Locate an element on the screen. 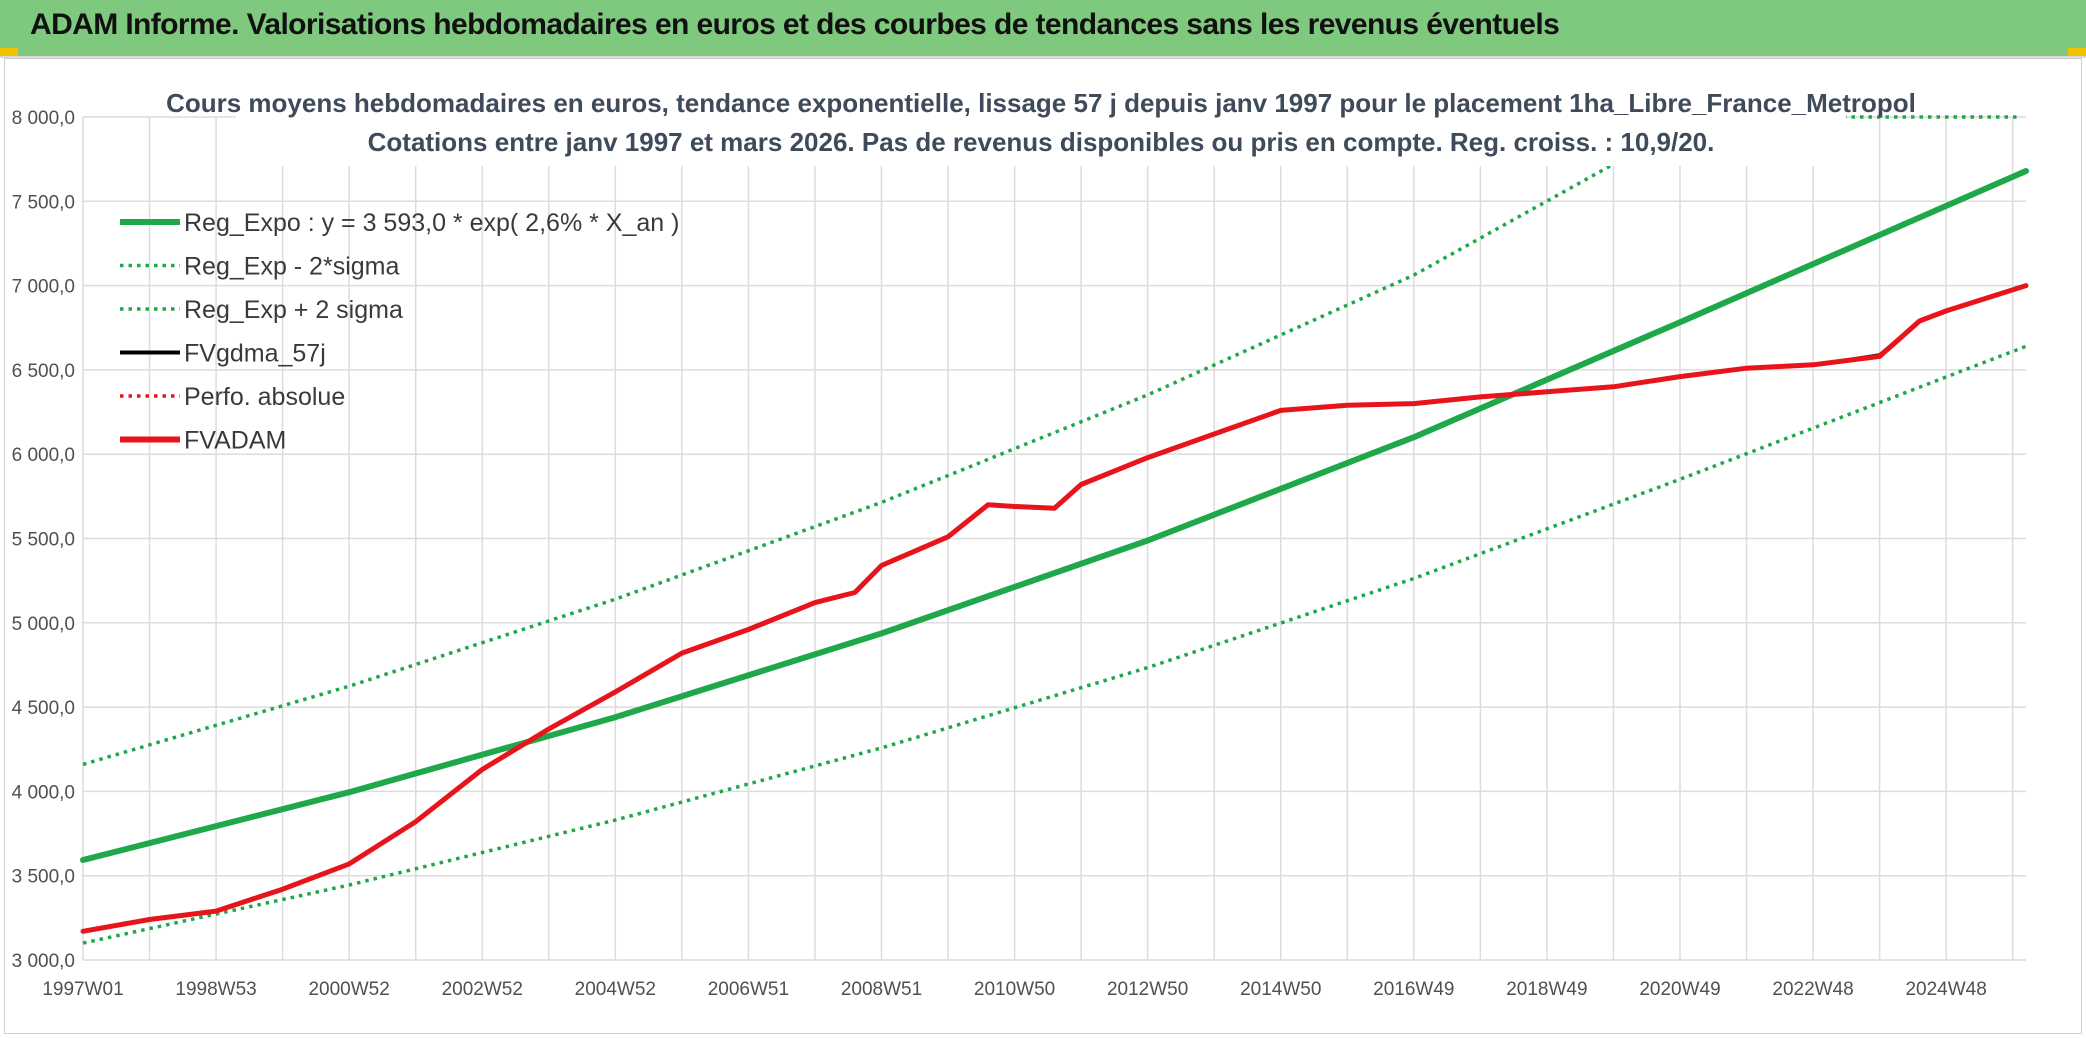  x-tick-label: 2010W50 is located at coordinates (1014, 989).